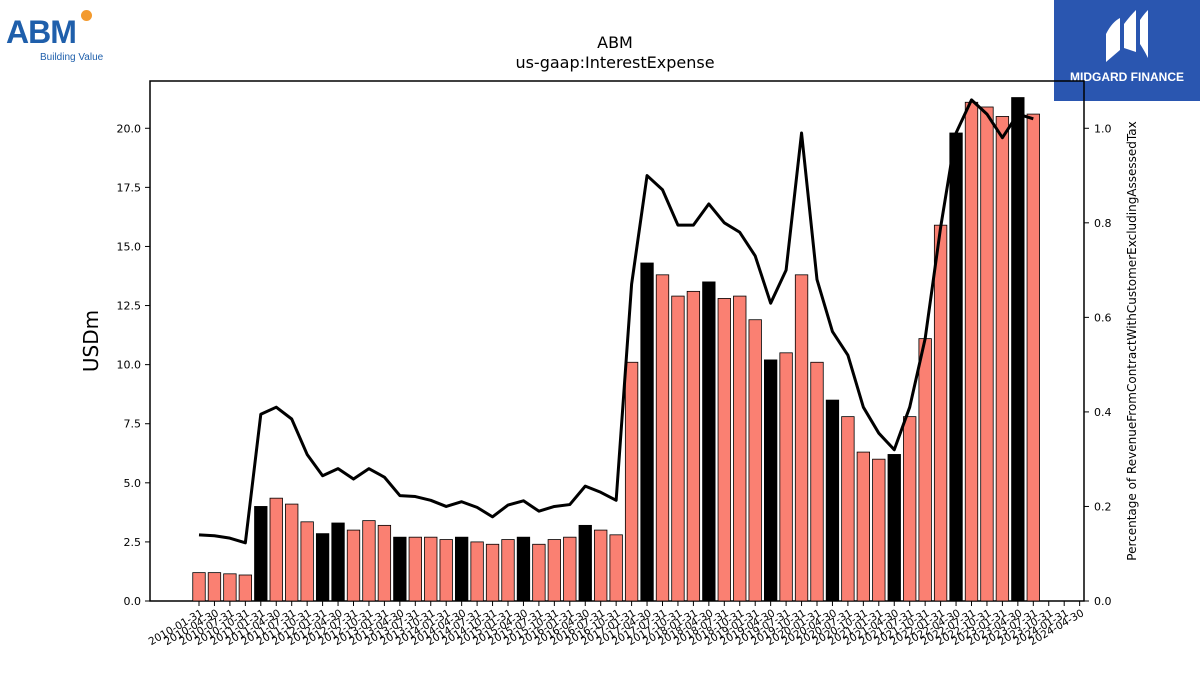 This screenshot has height=675, width=1200. I want to click on y2-tick-label: 0.6, so click(1103, 317).